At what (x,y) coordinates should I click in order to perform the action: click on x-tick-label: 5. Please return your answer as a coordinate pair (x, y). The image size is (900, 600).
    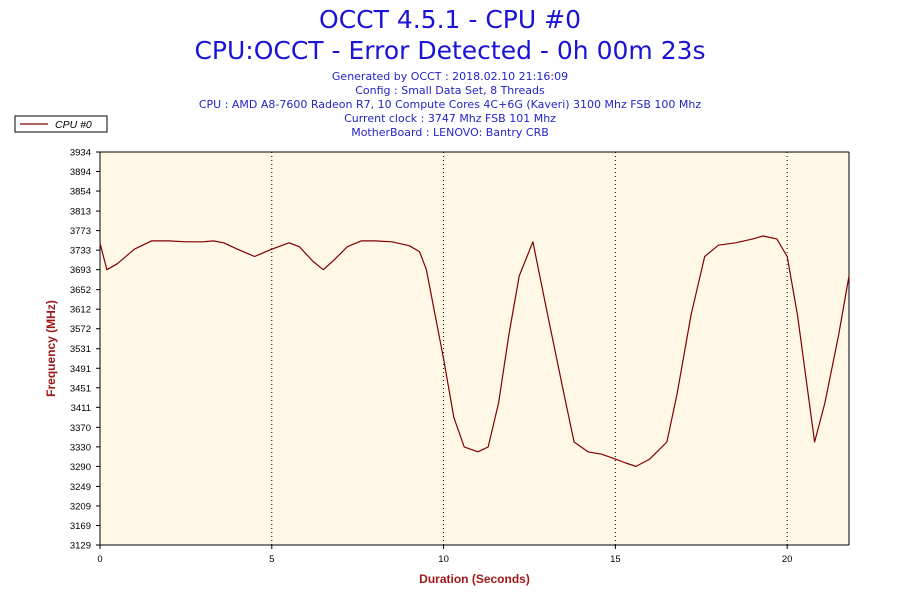
    Looking at the image, I should click on (271, 559).